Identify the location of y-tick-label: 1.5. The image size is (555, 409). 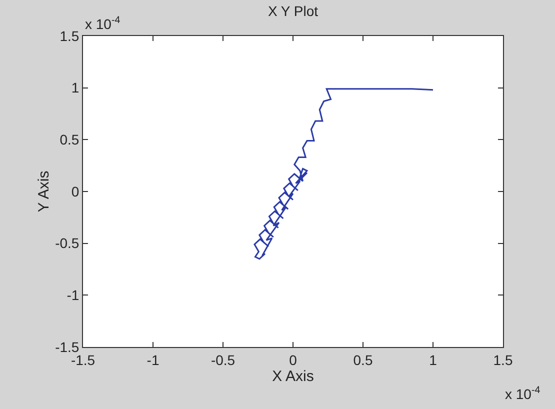
(70, 36).